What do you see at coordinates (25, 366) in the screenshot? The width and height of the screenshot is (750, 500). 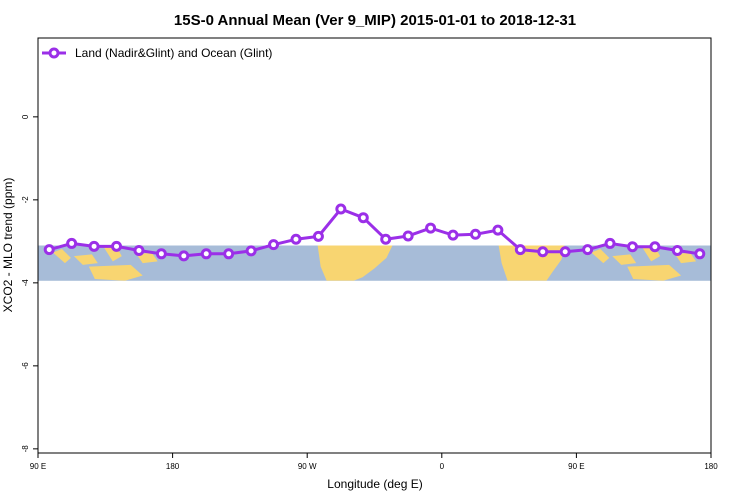 I see `y-tick-label: -6` at bounding box center [25, 366].